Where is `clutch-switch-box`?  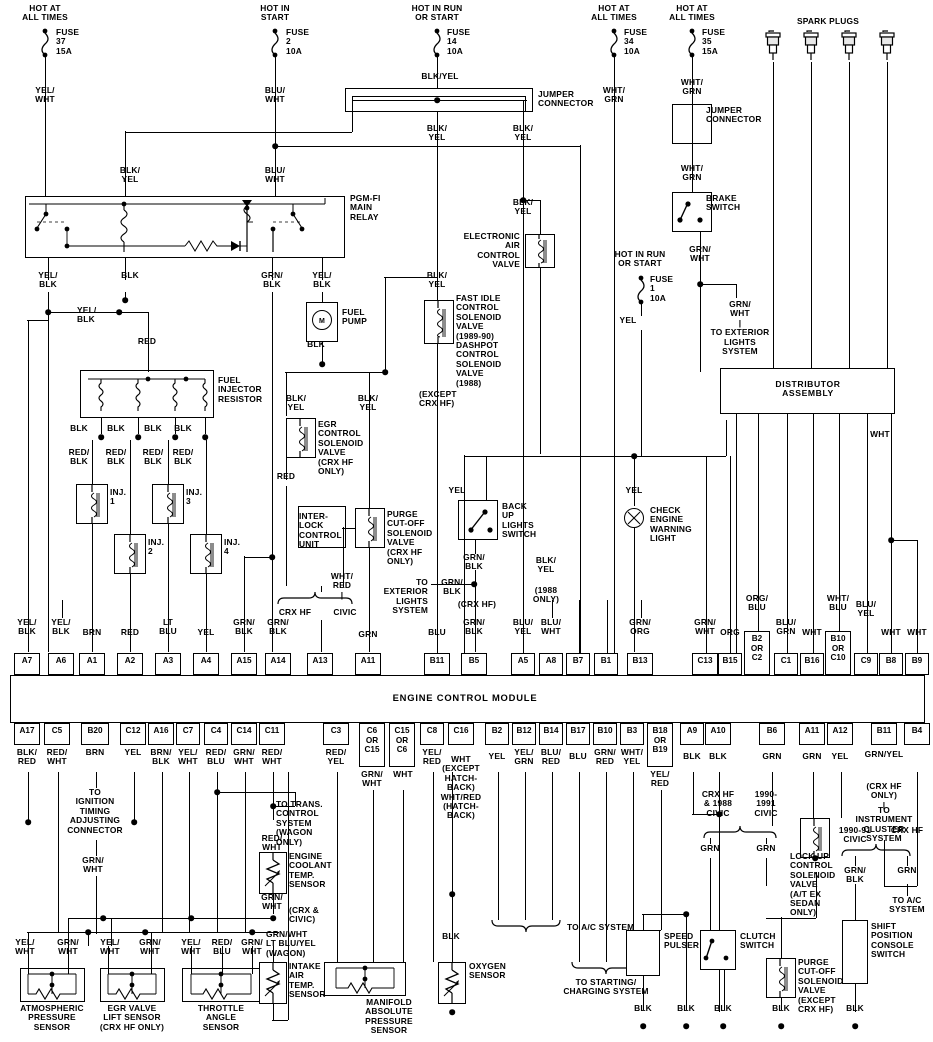 clutch-switch-box is located at coordinates (718, 950).